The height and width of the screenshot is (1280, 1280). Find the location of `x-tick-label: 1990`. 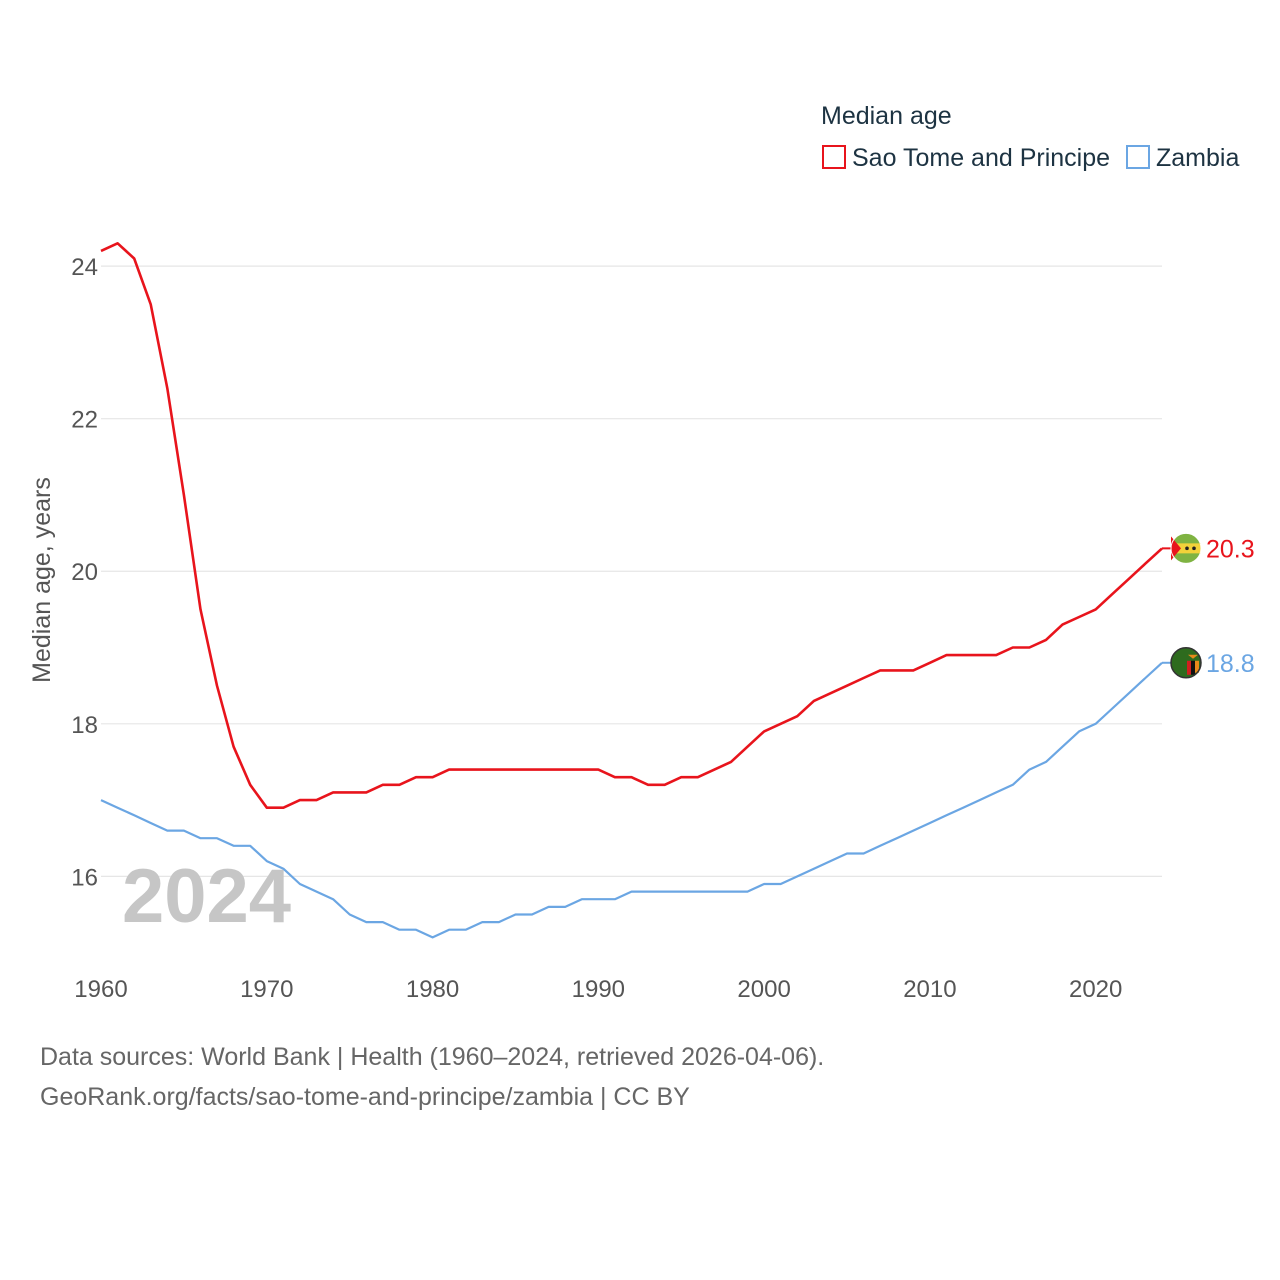

x-tick-label: 1990 is located at coordinates (598, 989).